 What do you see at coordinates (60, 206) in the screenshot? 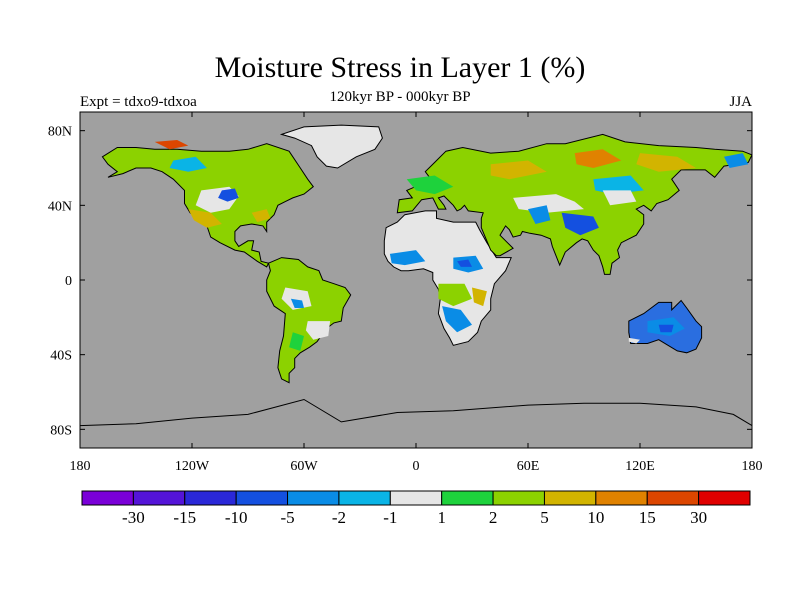
I see `y-tick-label: 40N` at bounding box center [60, 206].